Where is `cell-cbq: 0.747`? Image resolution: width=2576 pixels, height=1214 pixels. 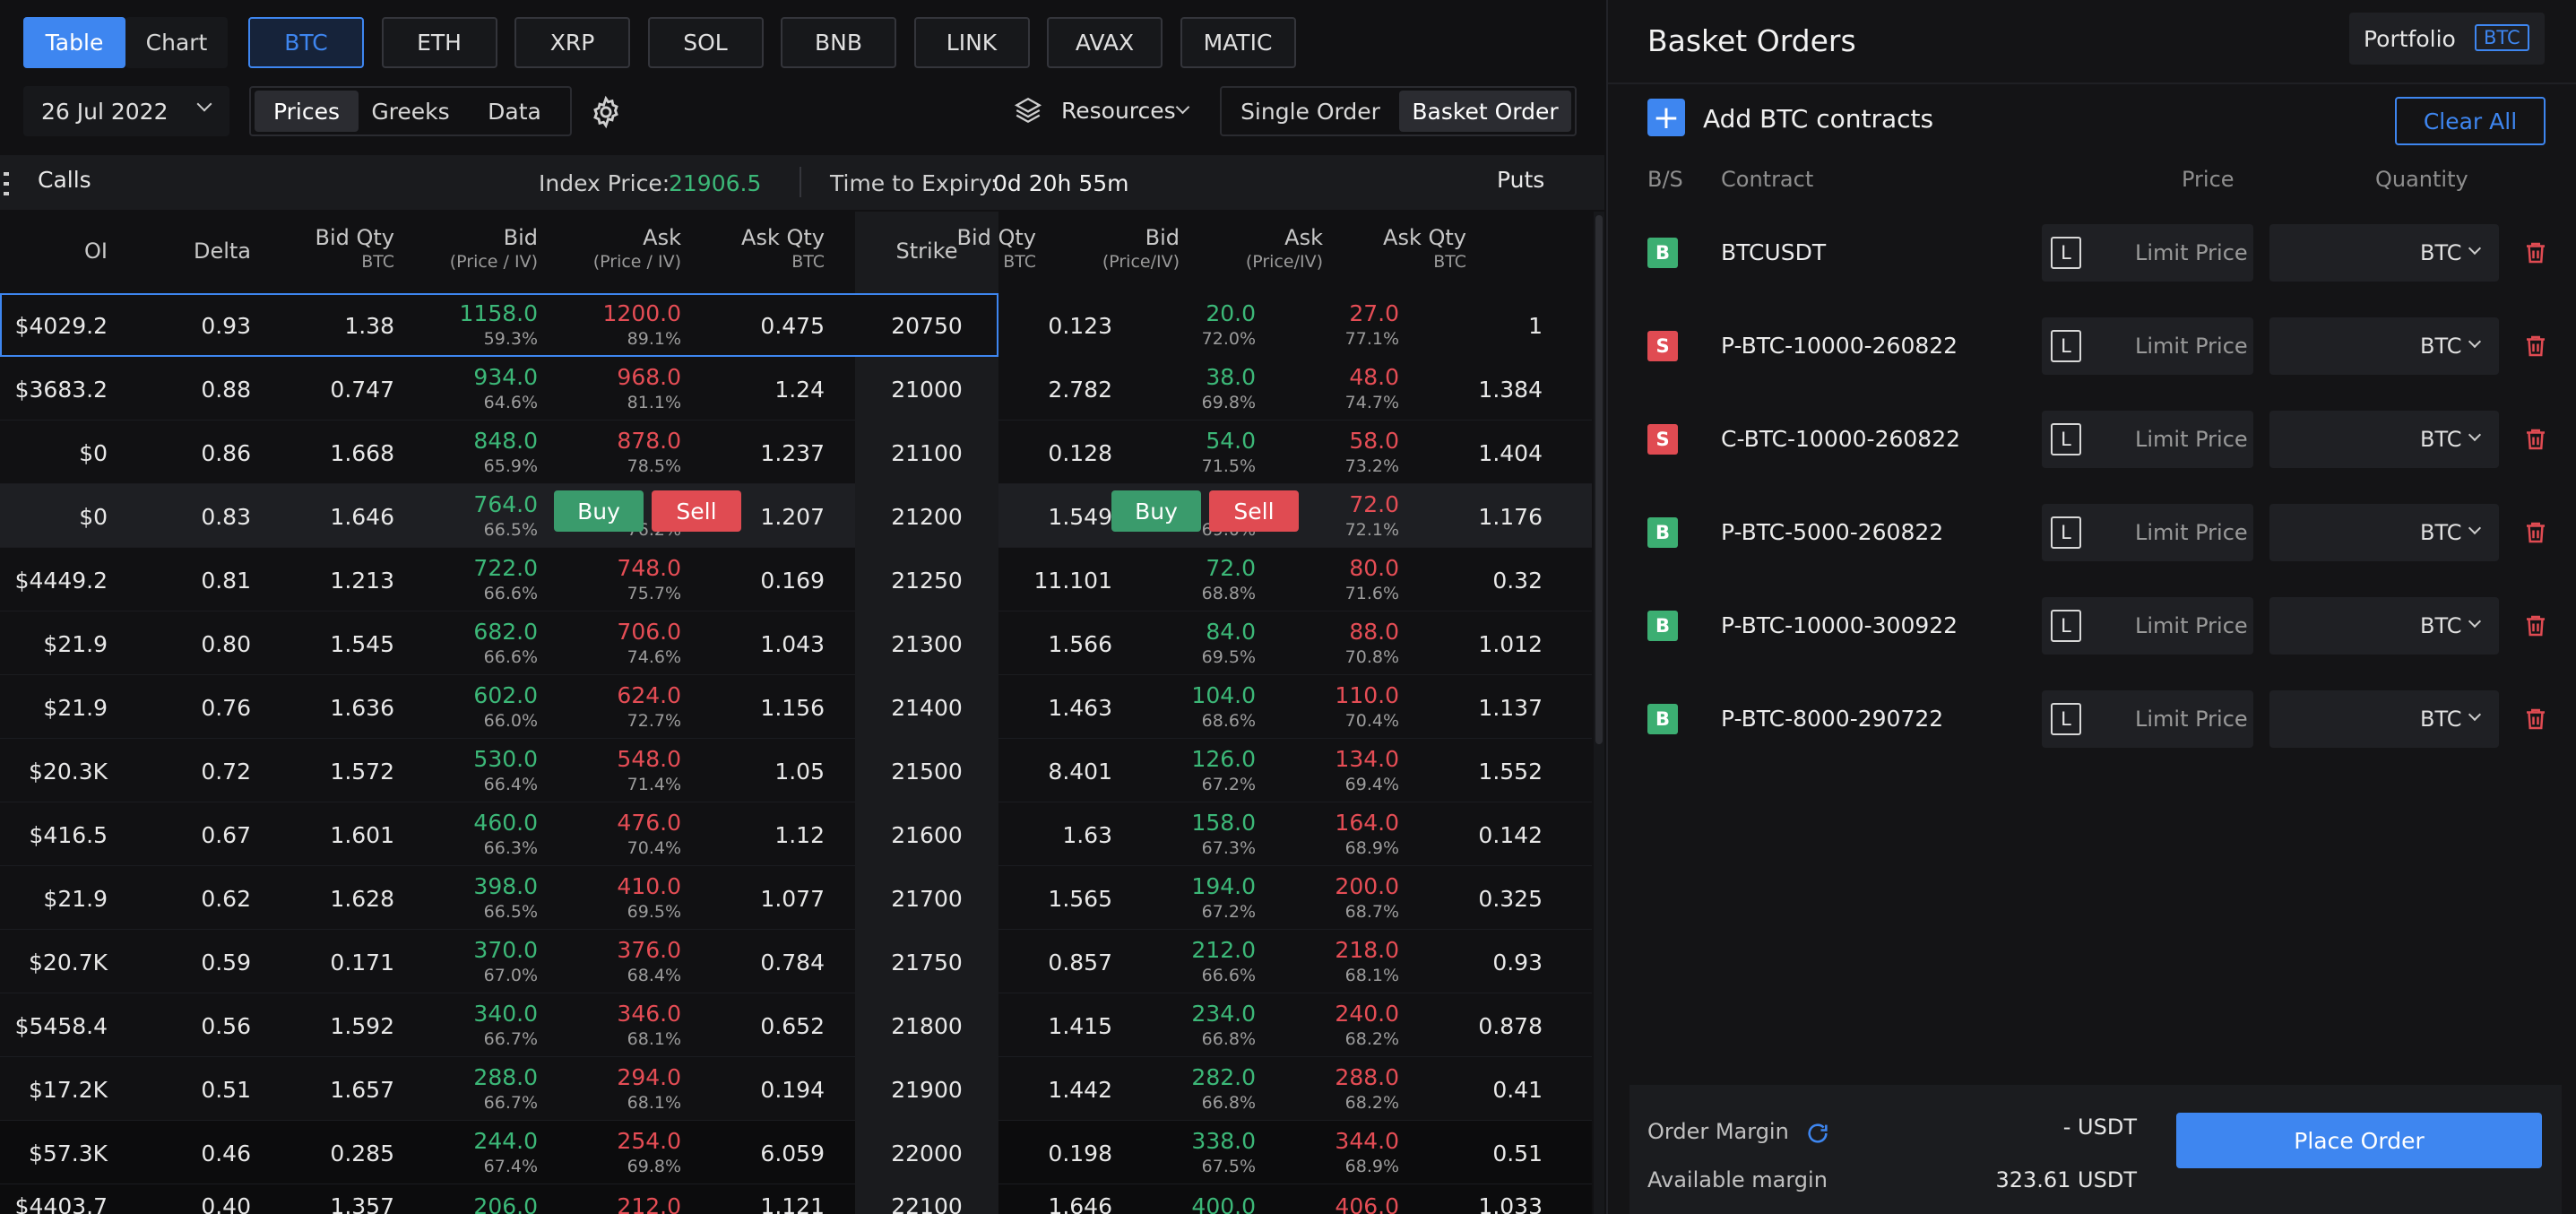
cell-cbq: 0.747 is located at coordinates (362, 390).